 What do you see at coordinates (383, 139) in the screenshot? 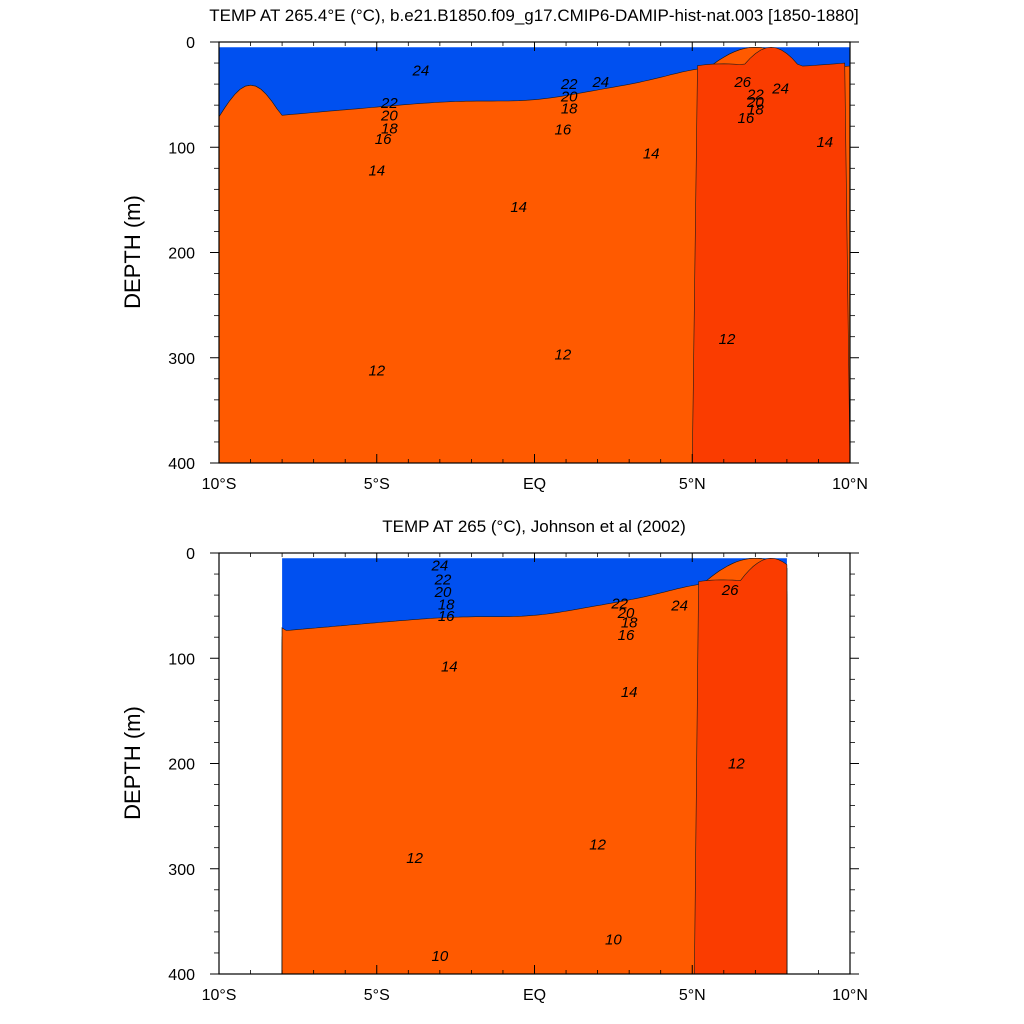
I see `panel-top-contour-label-4: 16` at bounding box center [383, 139].